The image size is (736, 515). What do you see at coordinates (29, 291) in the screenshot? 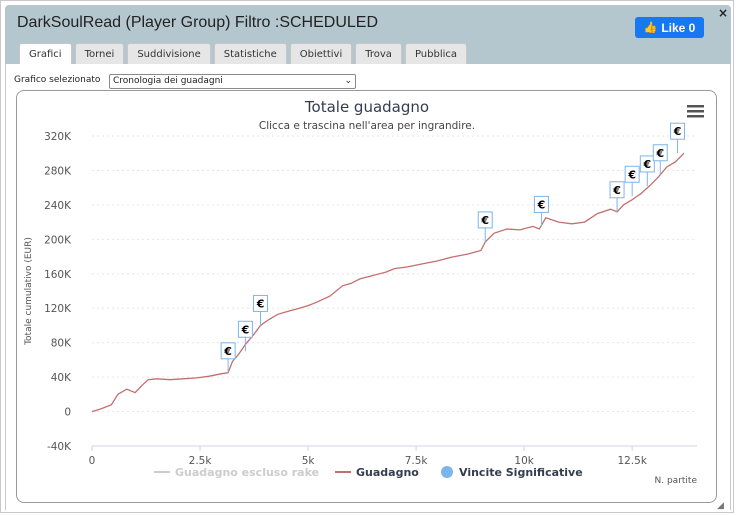
I see `y-axis-label: Totale cumulativo (EUR)` at bounding box center [29, 291].